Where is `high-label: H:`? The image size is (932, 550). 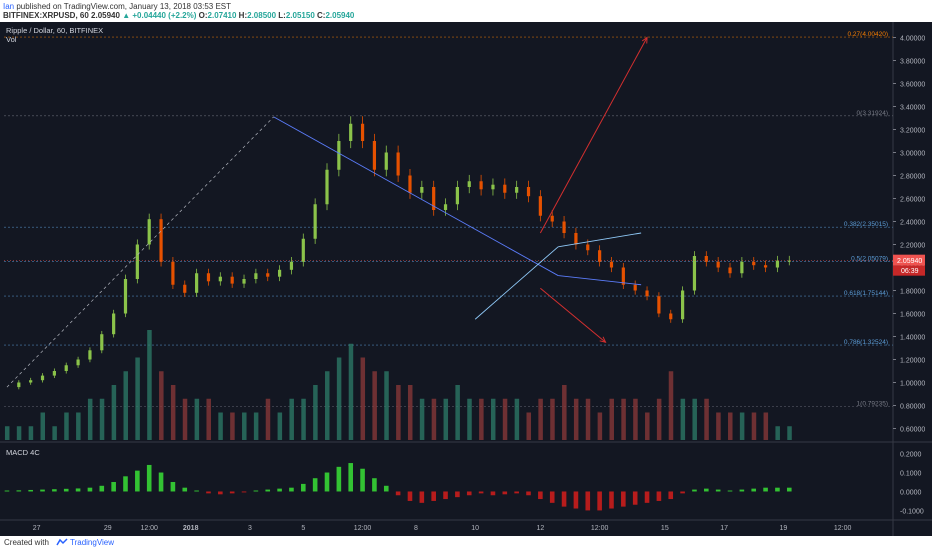 high-label: H: is located at coordinates (243, 15).